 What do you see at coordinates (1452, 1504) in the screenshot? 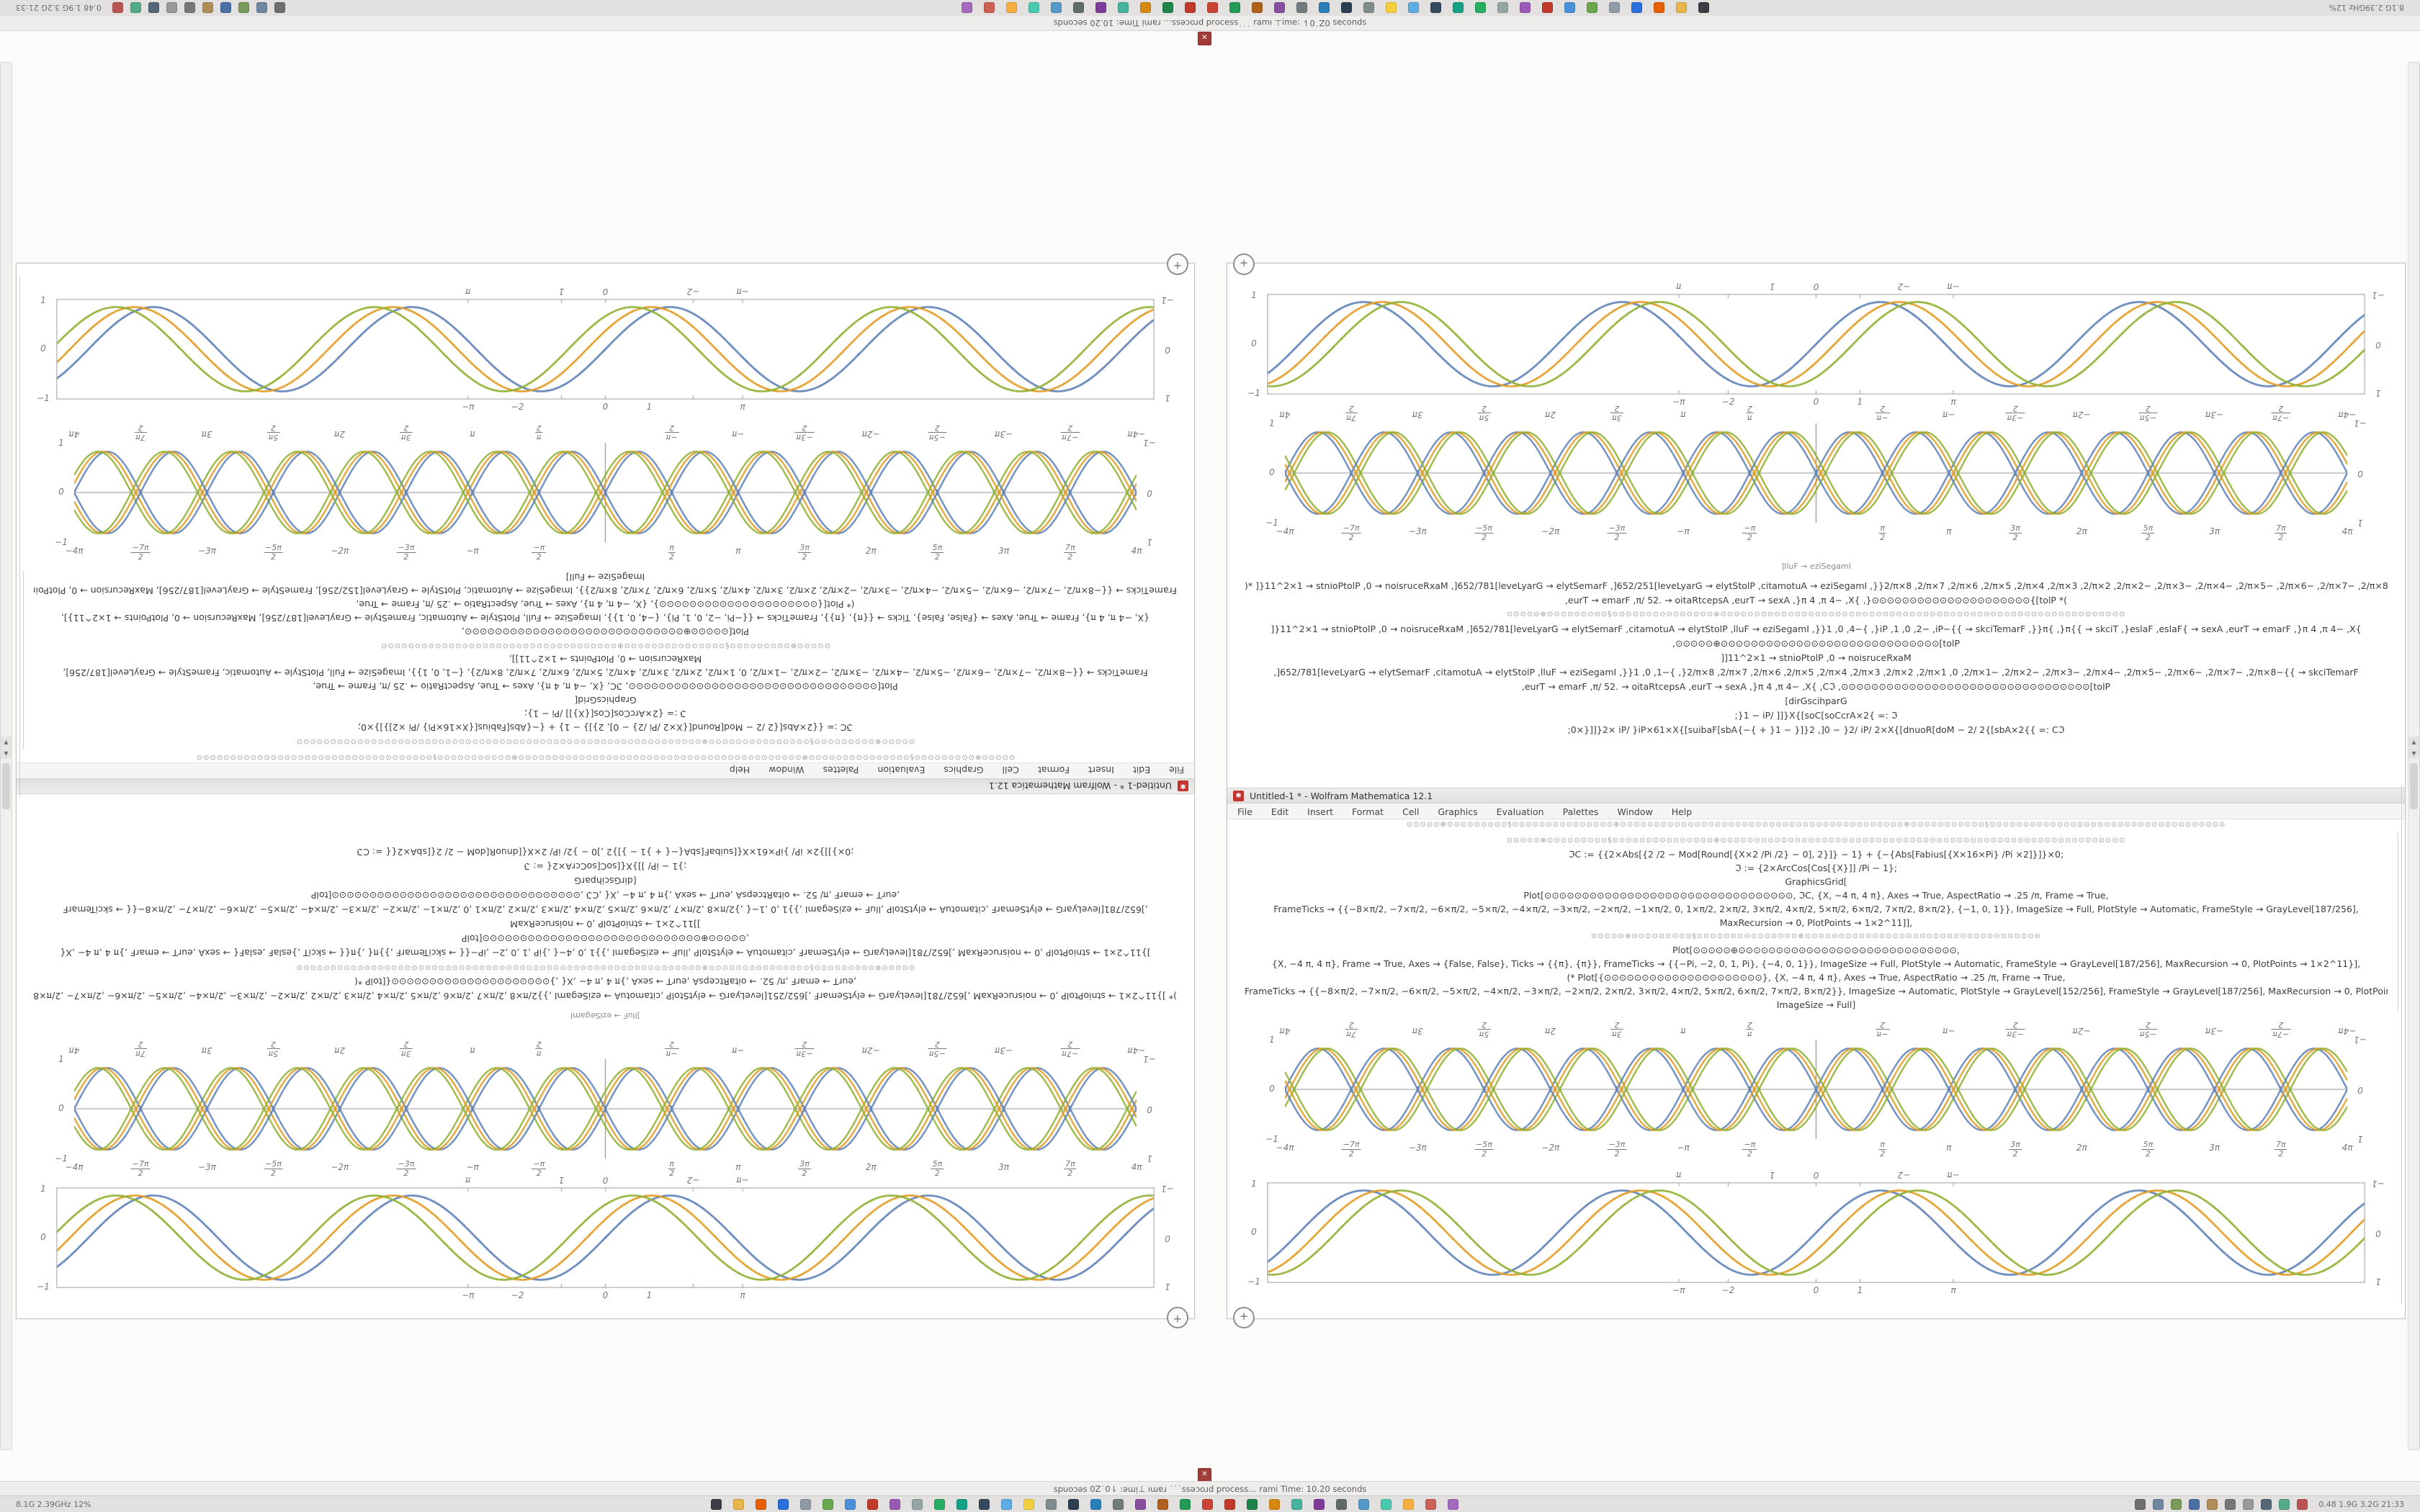
I see `burner-icon` at bounding box center [1452, 1504].